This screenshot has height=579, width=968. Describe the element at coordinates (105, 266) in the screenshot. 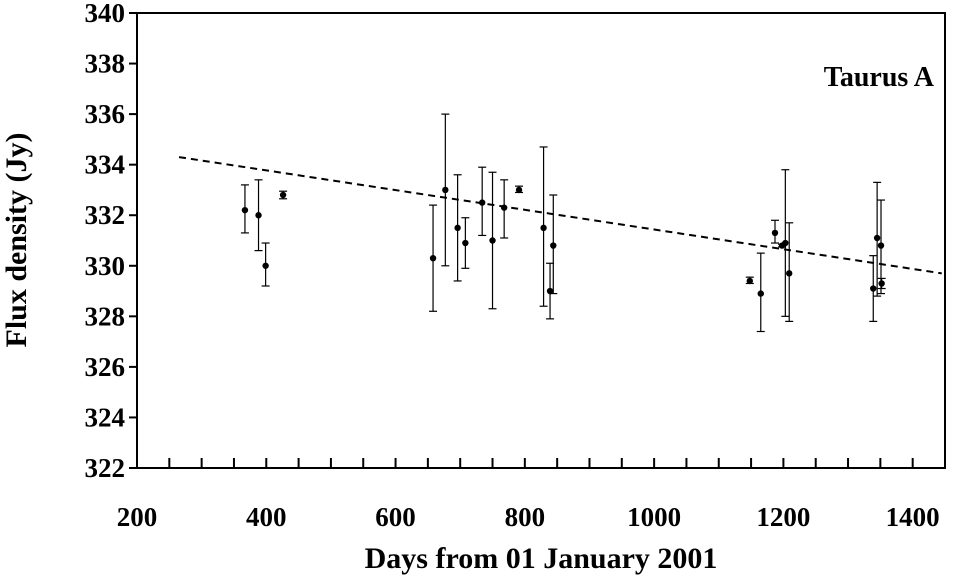

I see `y-tick-label: 330` at that location.